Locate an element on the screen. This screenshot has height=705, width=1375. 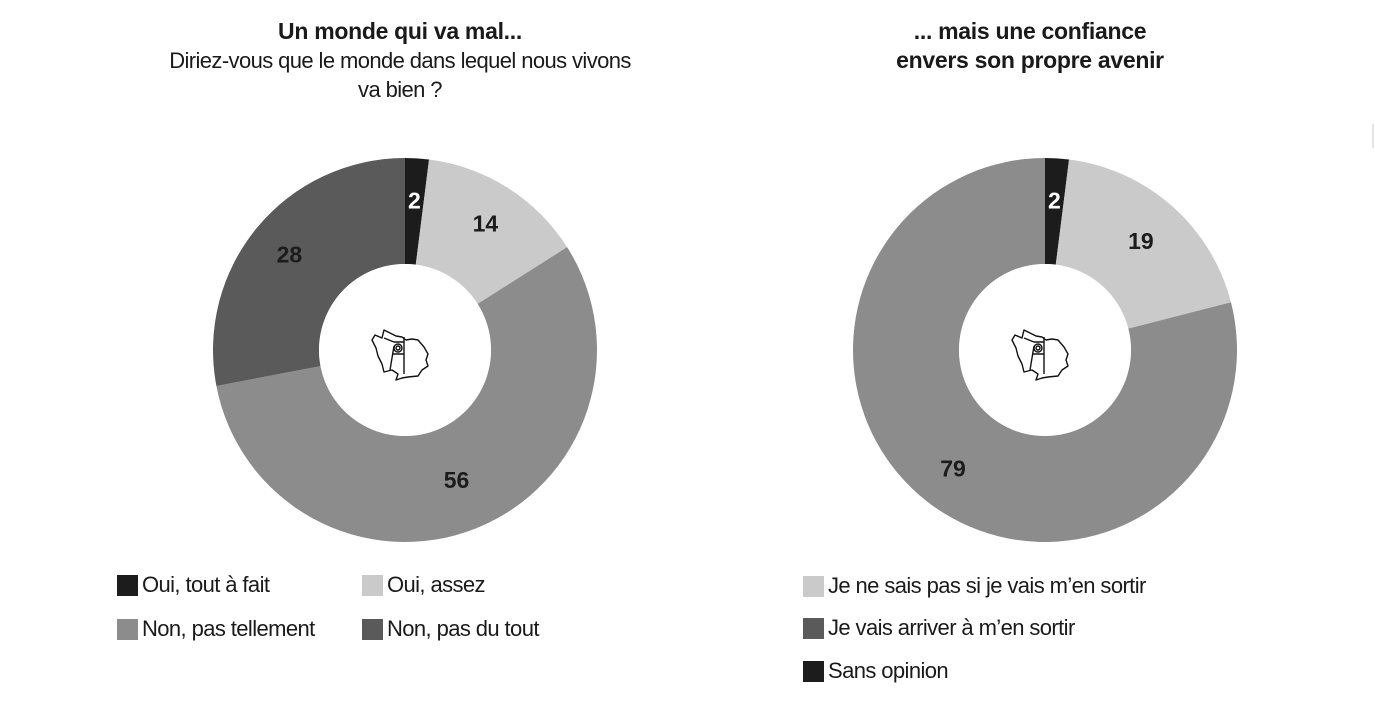
chart2-title-line2: envers son propre avenir is located at coordinates (1030, 60).